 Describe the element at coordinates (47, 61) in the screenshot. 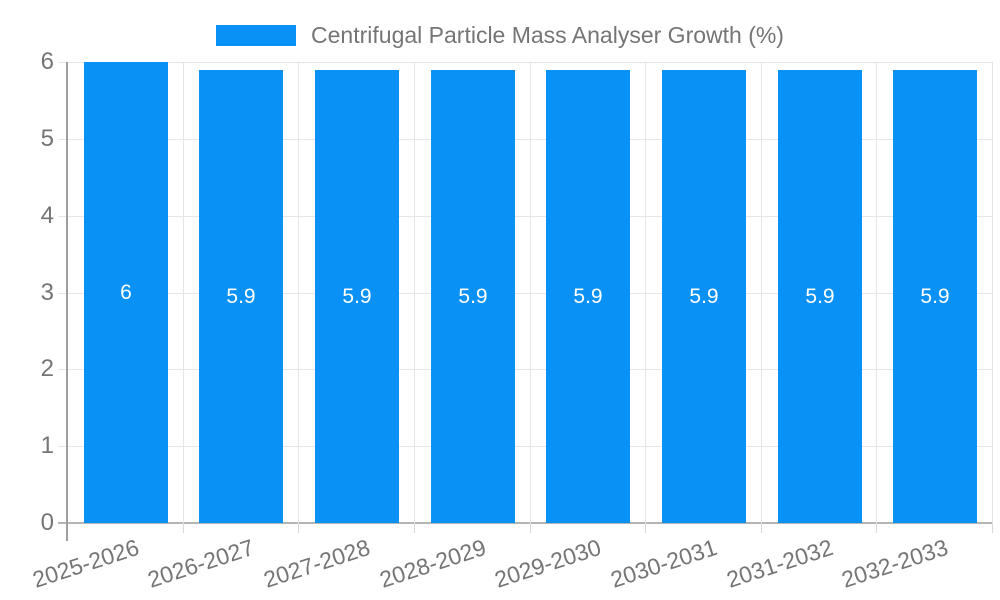

I see `y-axis-tick-label: 6` at that location.